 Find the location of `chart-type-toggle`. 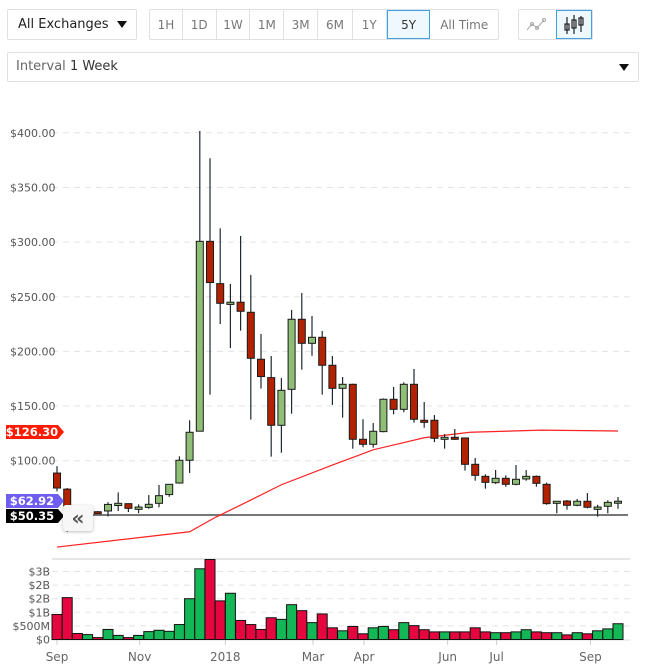

chart-type-toggle is located at coordinates (555, 24).